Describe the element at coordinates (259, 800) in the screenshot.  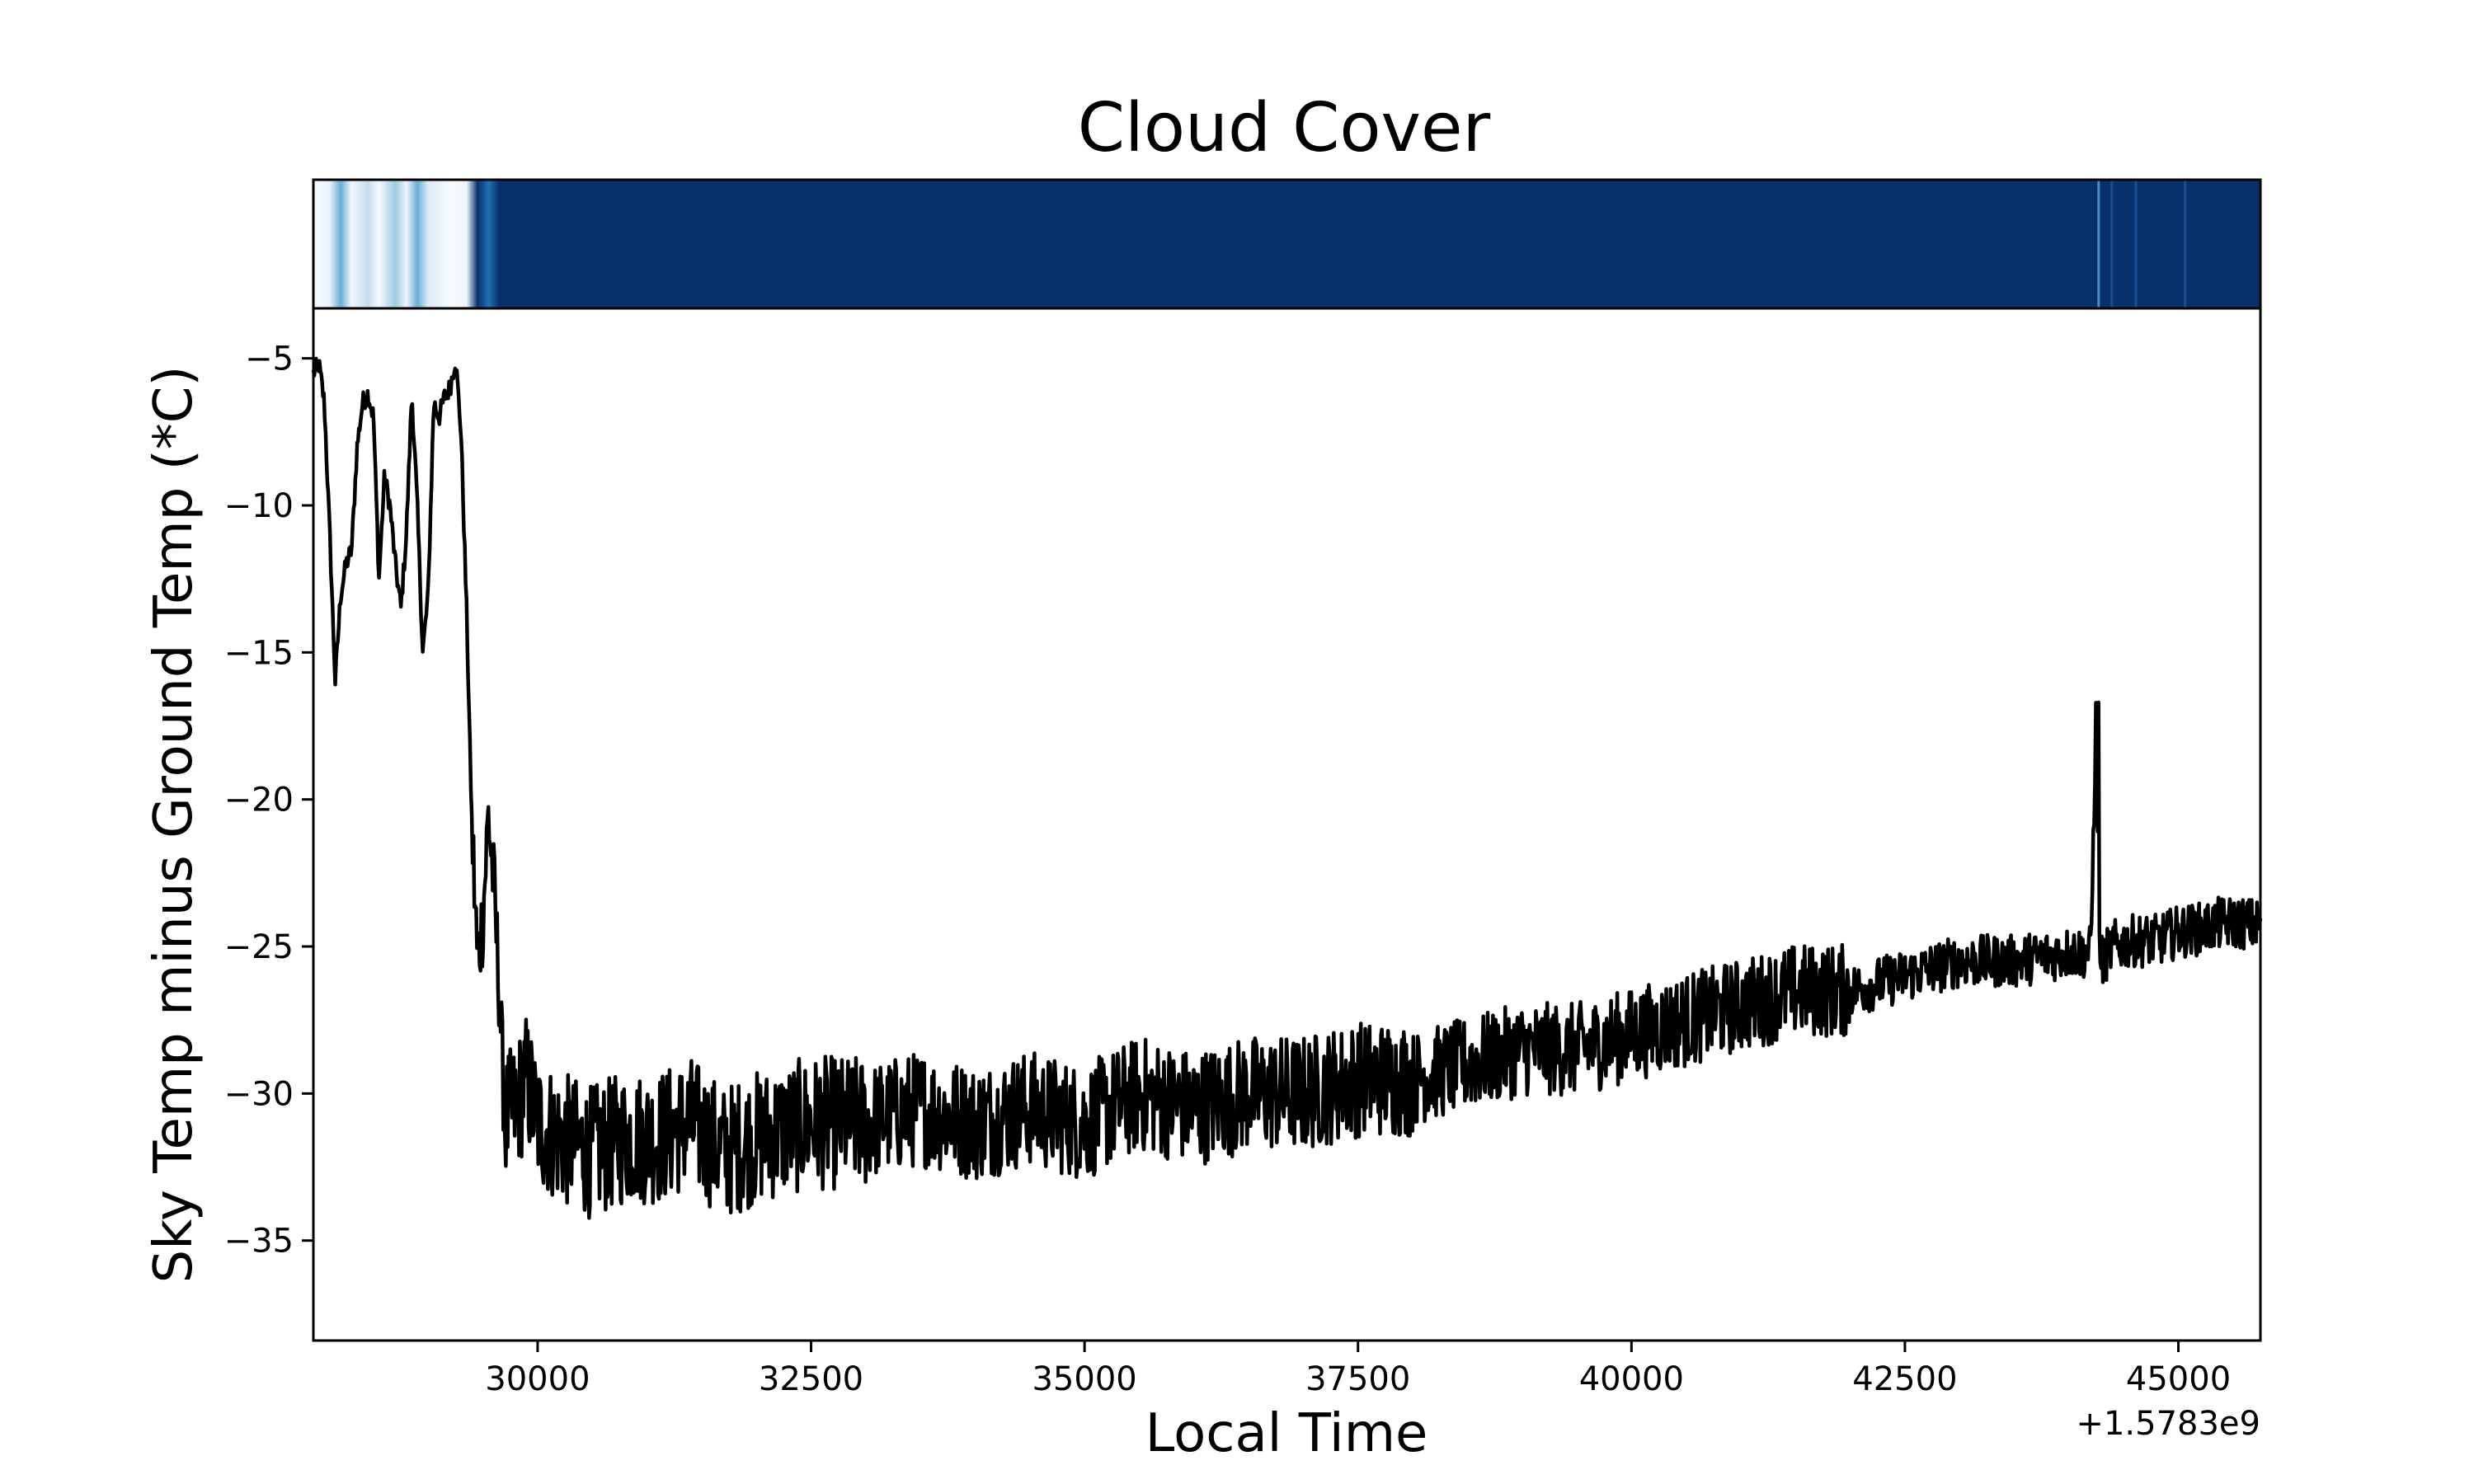
I see `y-tick-label: −20` at that location.